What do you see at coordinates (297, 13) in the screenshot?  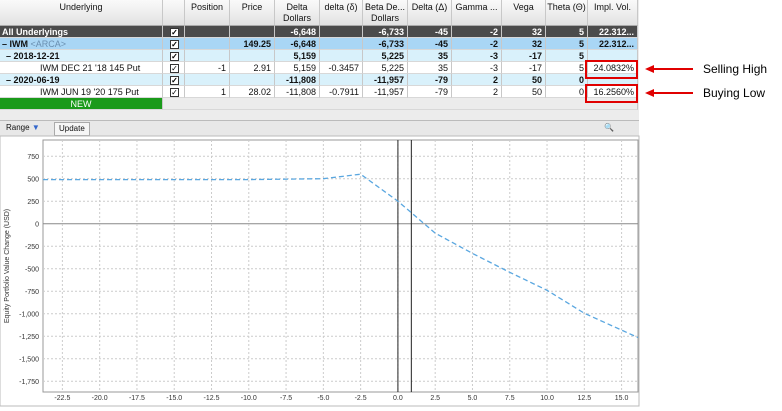 I see `column-header: Delta Dollars` at bounding box center [297, 13].